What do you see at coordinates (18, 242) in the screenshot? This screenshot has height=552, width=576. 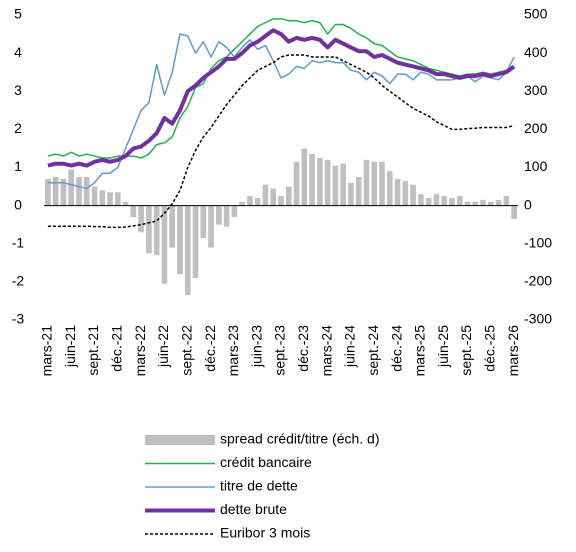 I see `y-tick-label: -1` at bounding box center [18, 242].